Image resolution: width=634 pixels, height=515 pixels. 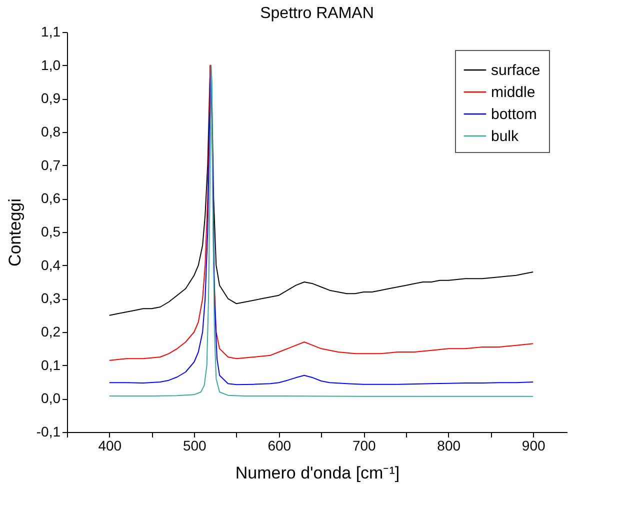 I want to click on x-tick-label: 500, so click(x=194, y=446).